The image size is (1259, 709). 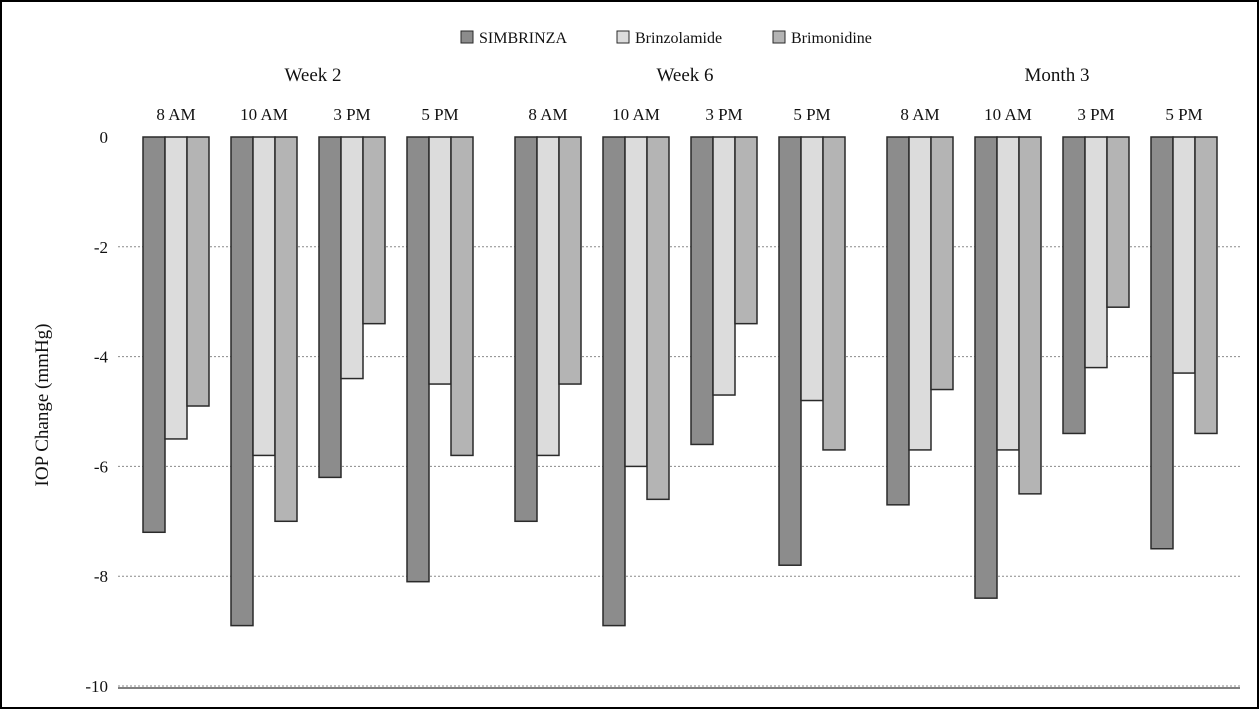 I want to click on group-labels: Week 2 Week 6 Month 3, so click(x=686, y=75).